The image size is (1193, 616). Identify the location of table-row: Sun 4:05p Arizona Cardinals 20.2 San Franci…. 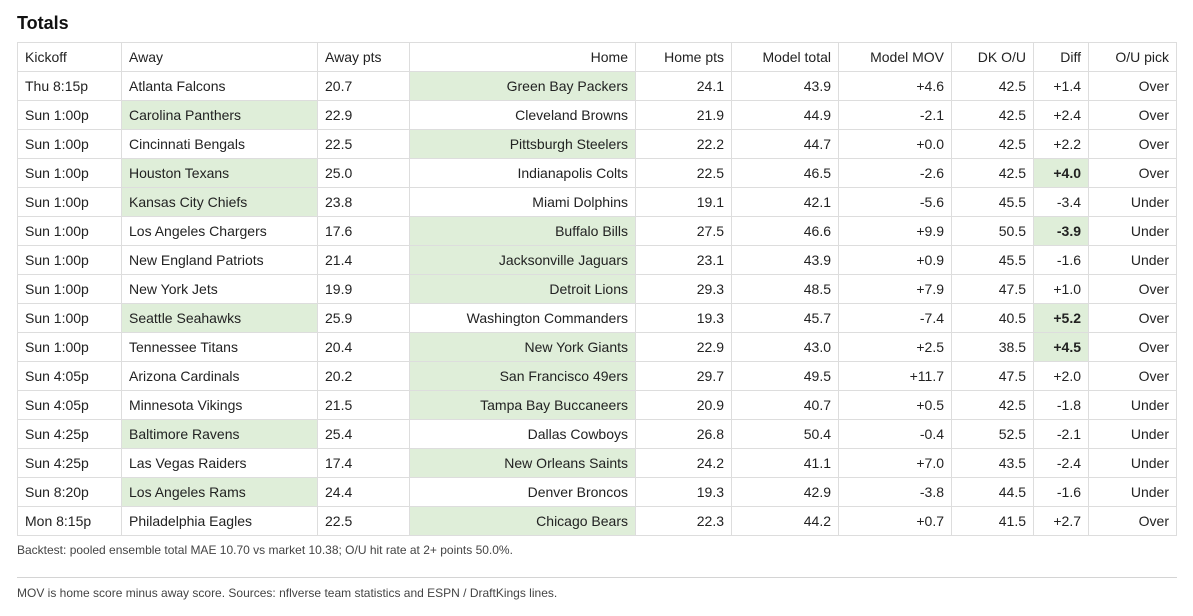
(597, 376).